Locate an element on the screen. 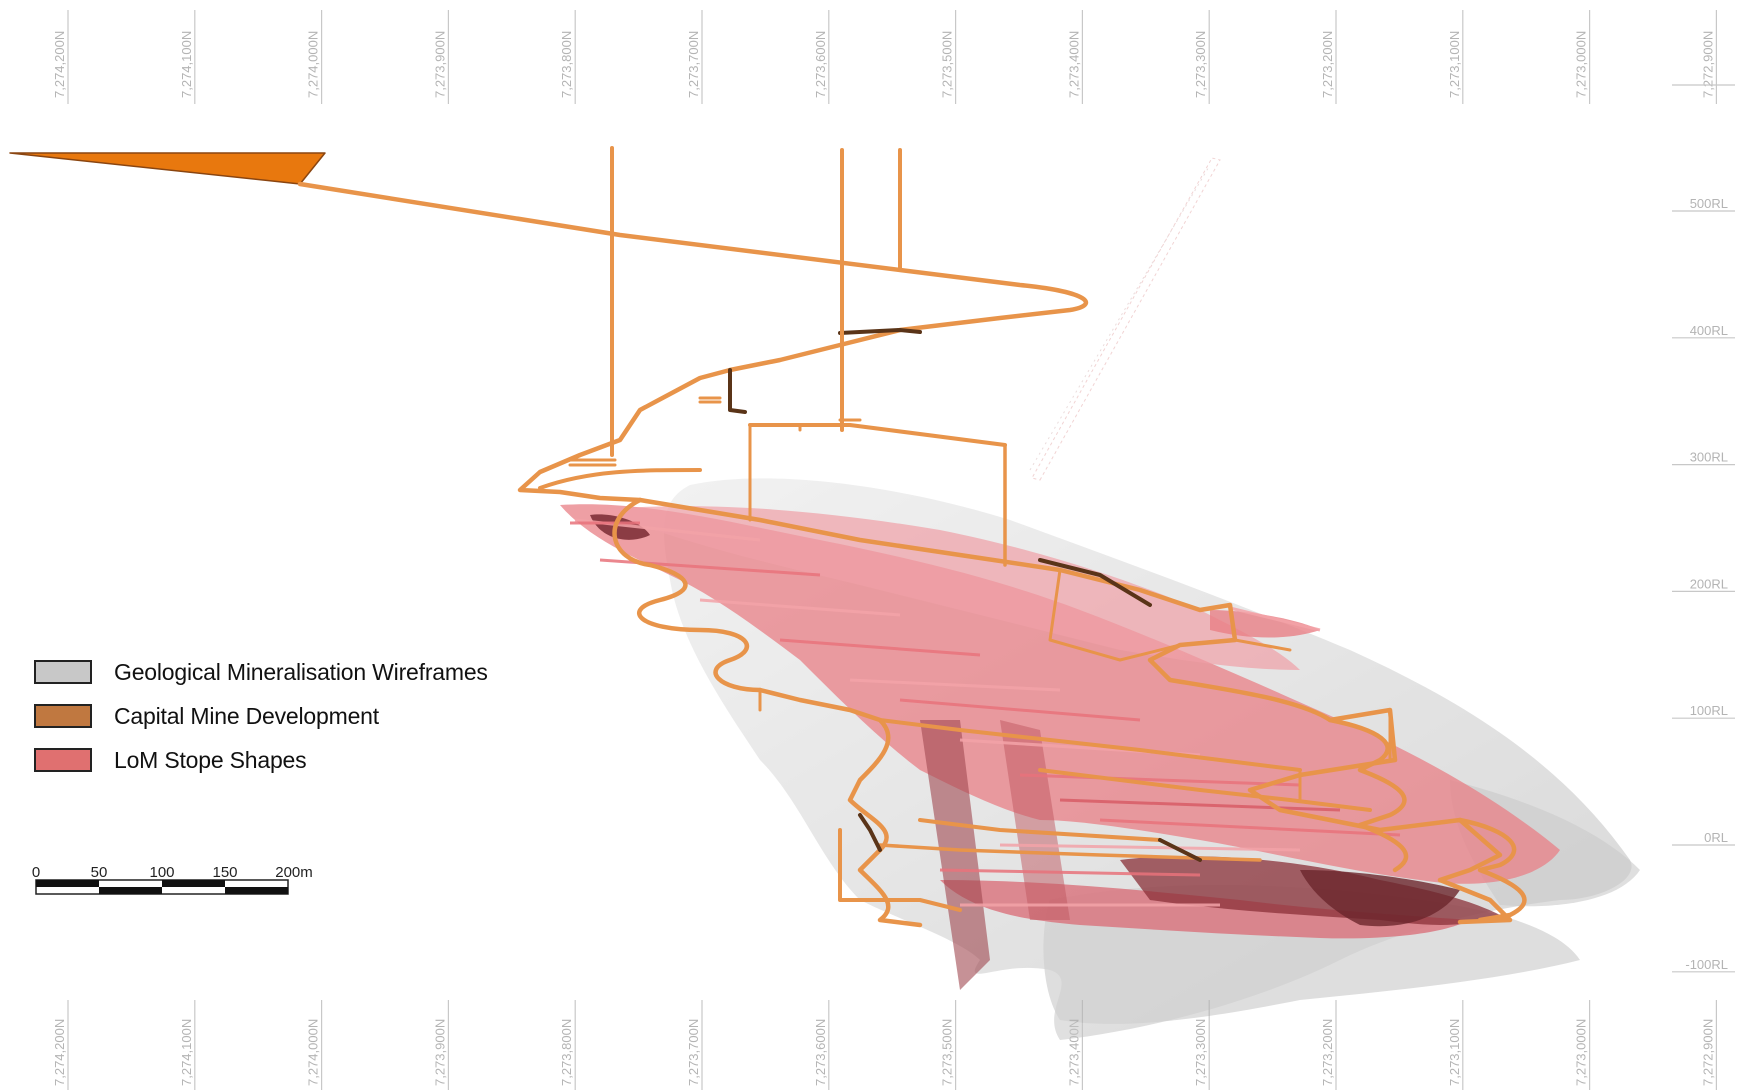 Image resolution: width=1742 pixels, height=1091 pixels. legend-item-stopes: LoM Stope Shapes is located at coordinates (261, 760).